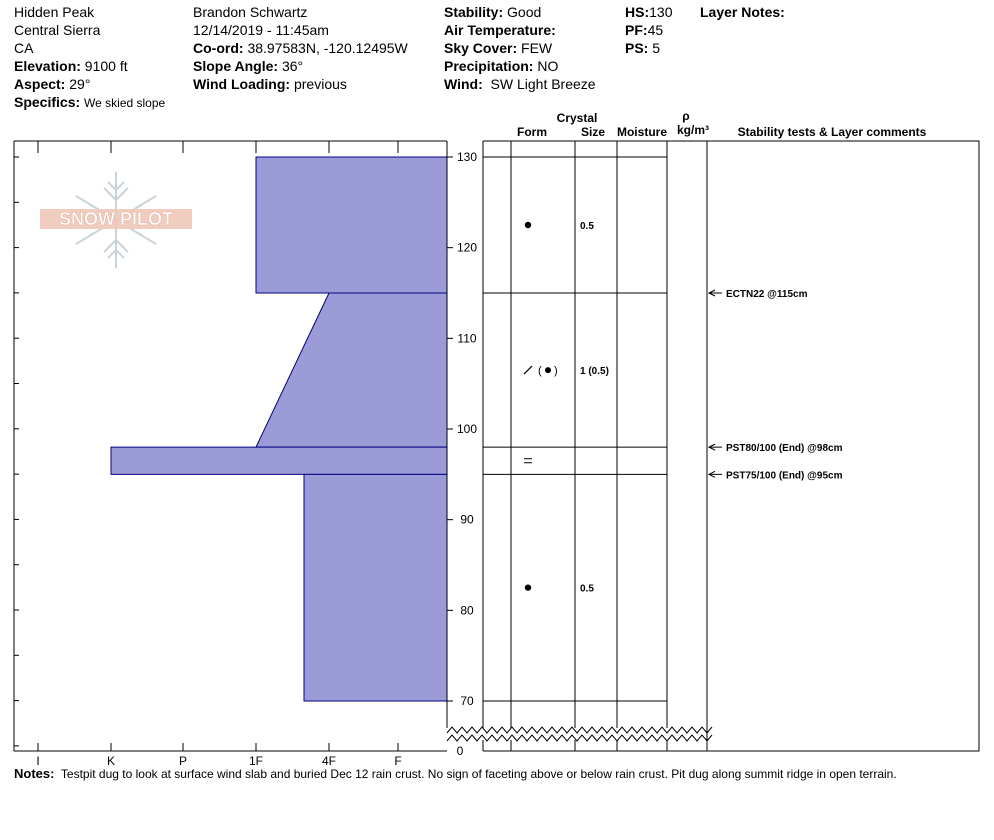 The height and width of the screenshot is (840, 994). I want to click on stability-row: Stability: Good, so click(492, 12).